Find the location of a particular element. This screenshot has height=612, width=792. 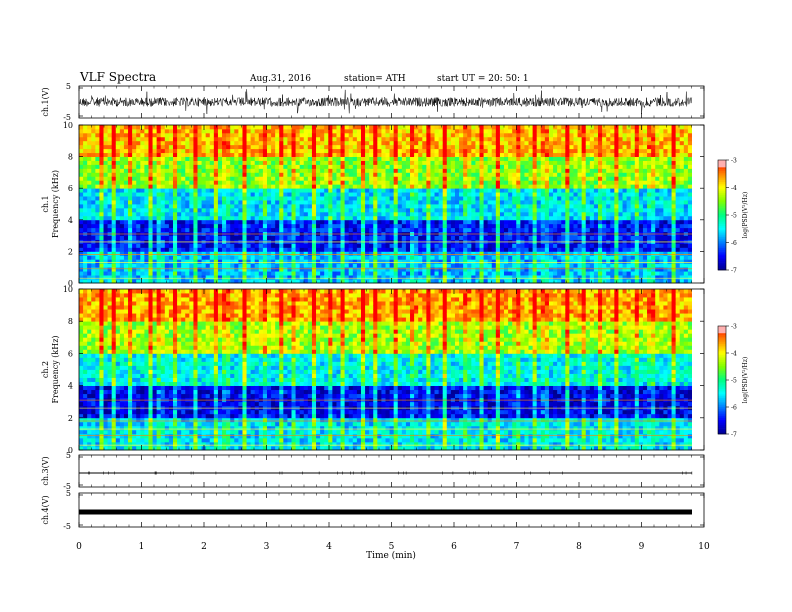

ch2-spectrogram-ytick-label: 2 is located at coordinates (70, 418).